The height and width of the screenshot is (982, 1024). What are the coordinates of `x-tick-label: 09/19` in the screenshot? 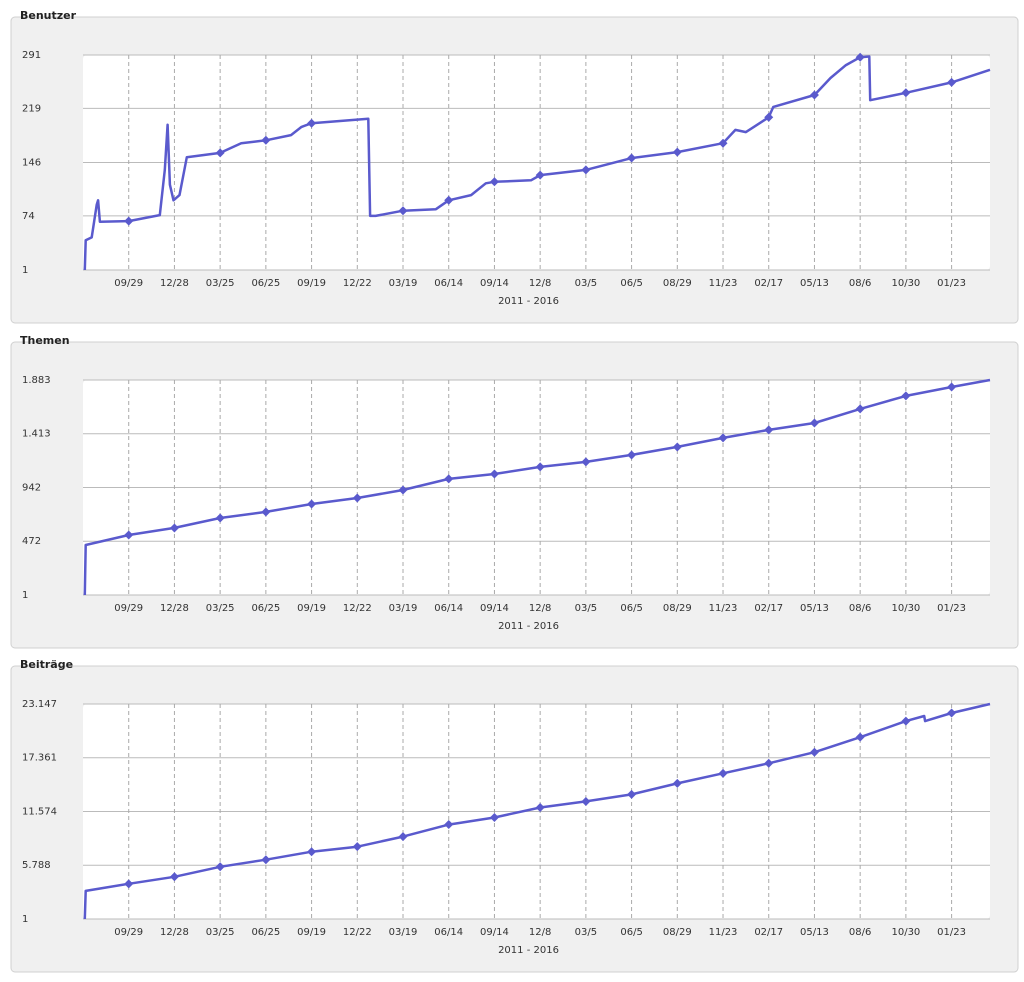 It's located at (311, 932).